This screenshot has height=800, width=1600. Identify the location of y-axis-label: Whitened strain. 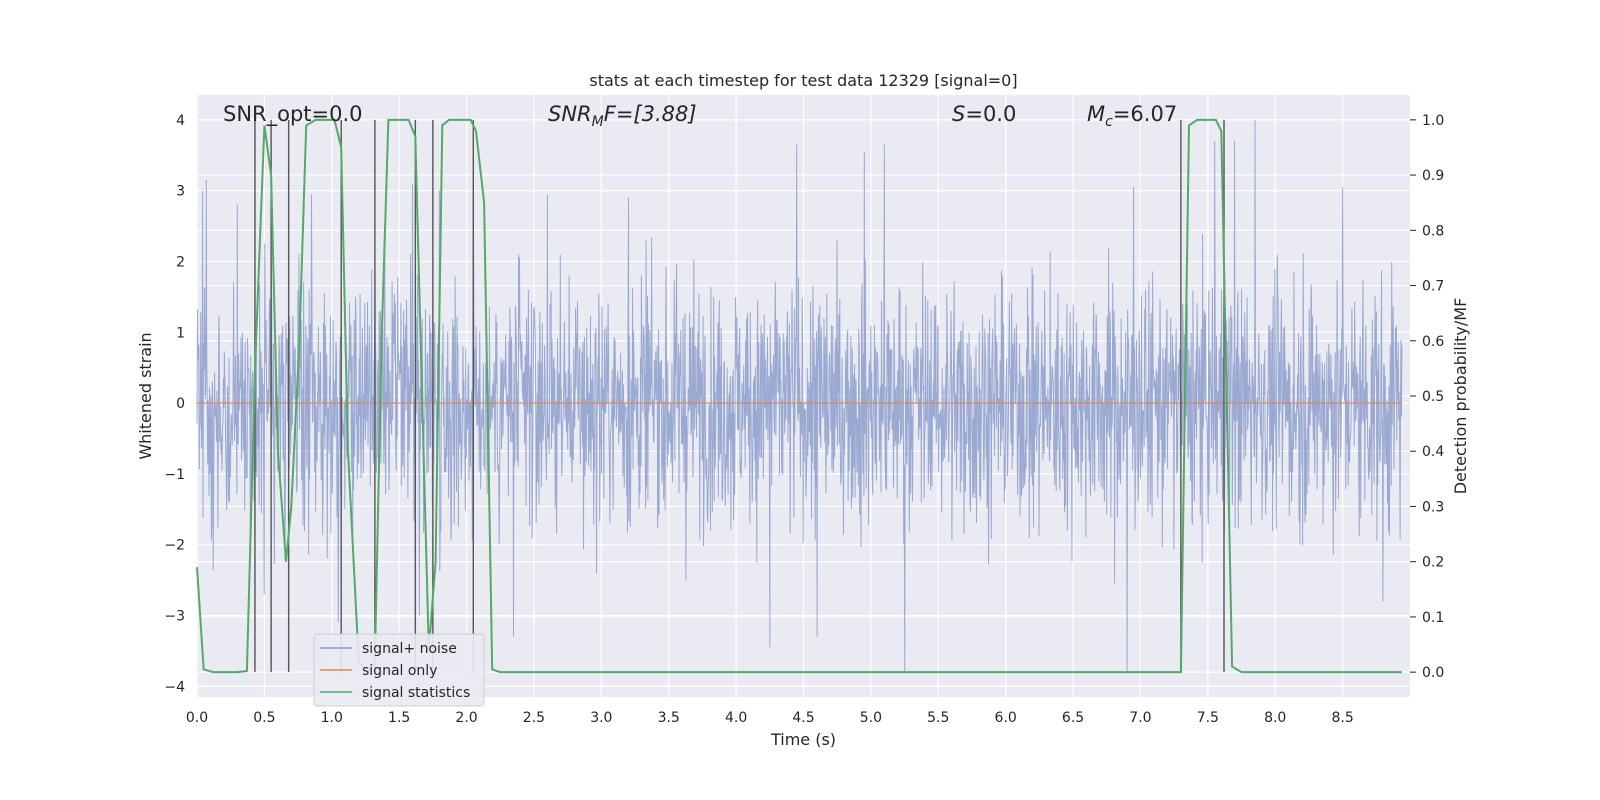
(145, 395).